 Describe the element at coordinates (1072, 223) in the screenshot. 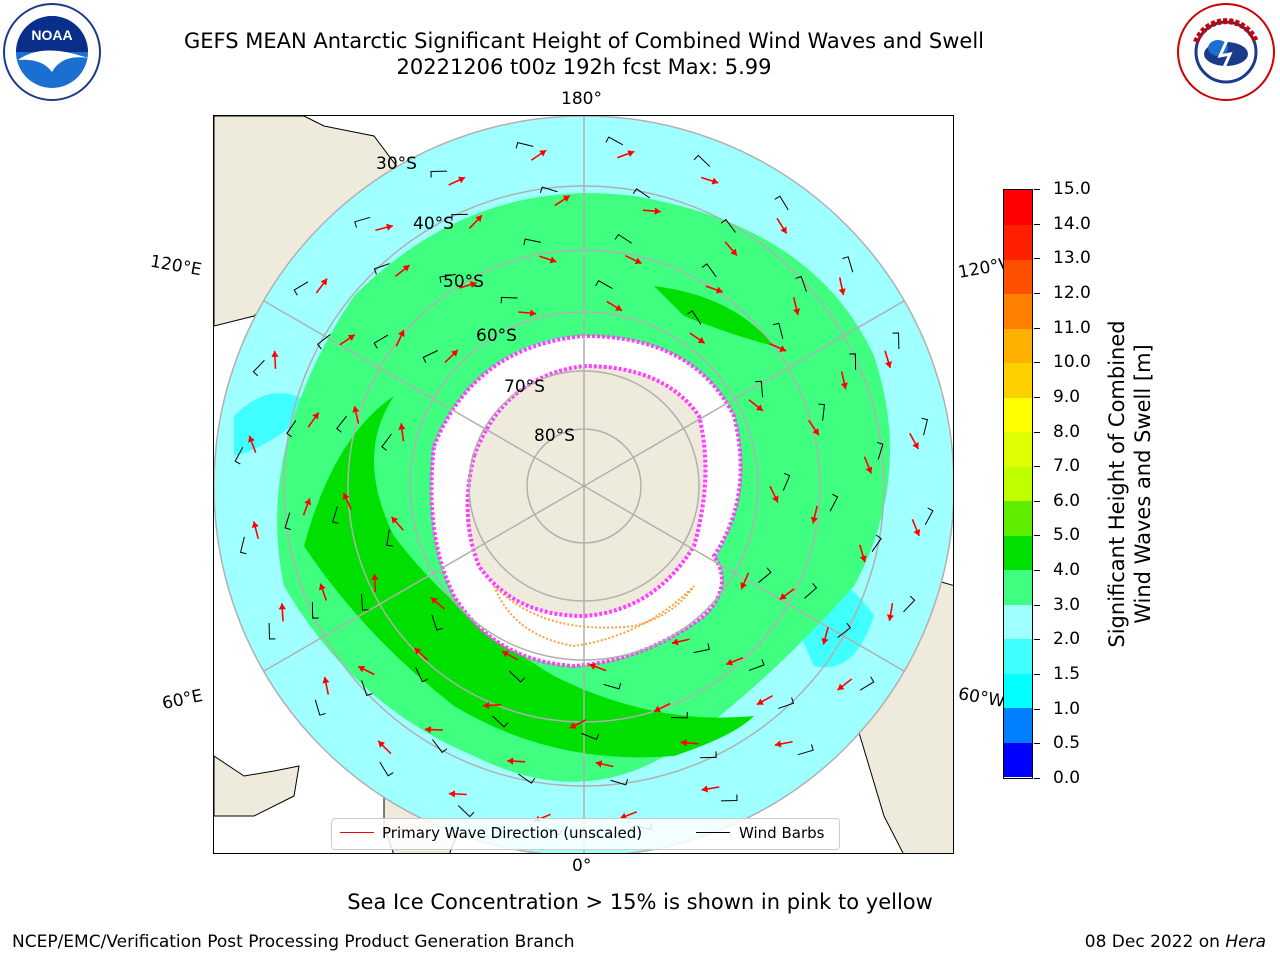

I see `colorbar-tick-label: 14.0` at that location.